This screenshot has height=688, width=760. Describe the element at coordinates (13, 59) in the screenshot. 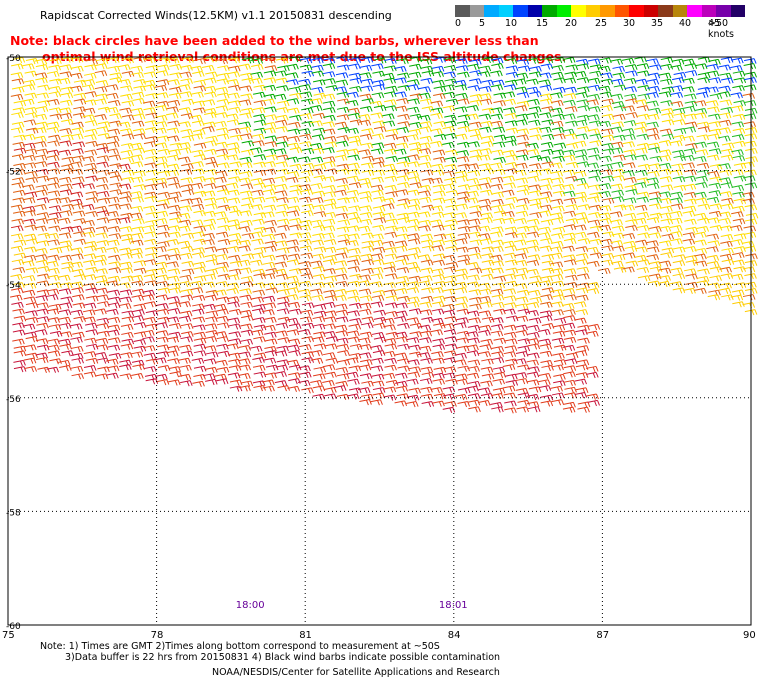

I see `latitude-label: -50` at that location.